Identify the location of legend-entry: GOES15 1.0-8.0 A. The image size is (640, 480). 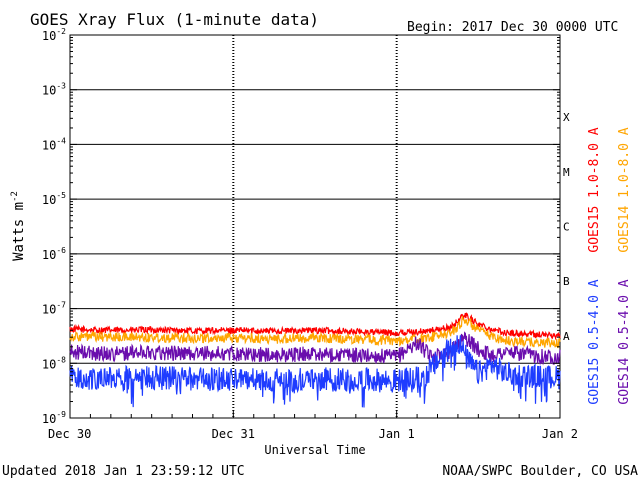
(594, 189).